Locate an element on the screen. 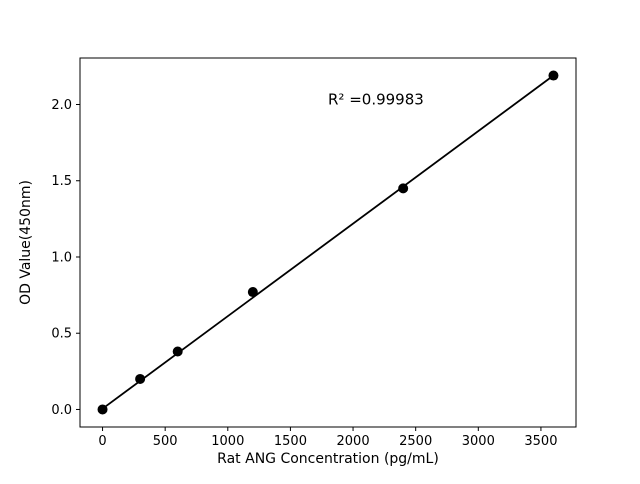 This screenshot has height=484, width=640. y-tick-label: 0.5 is located at coordinates (61, 334).